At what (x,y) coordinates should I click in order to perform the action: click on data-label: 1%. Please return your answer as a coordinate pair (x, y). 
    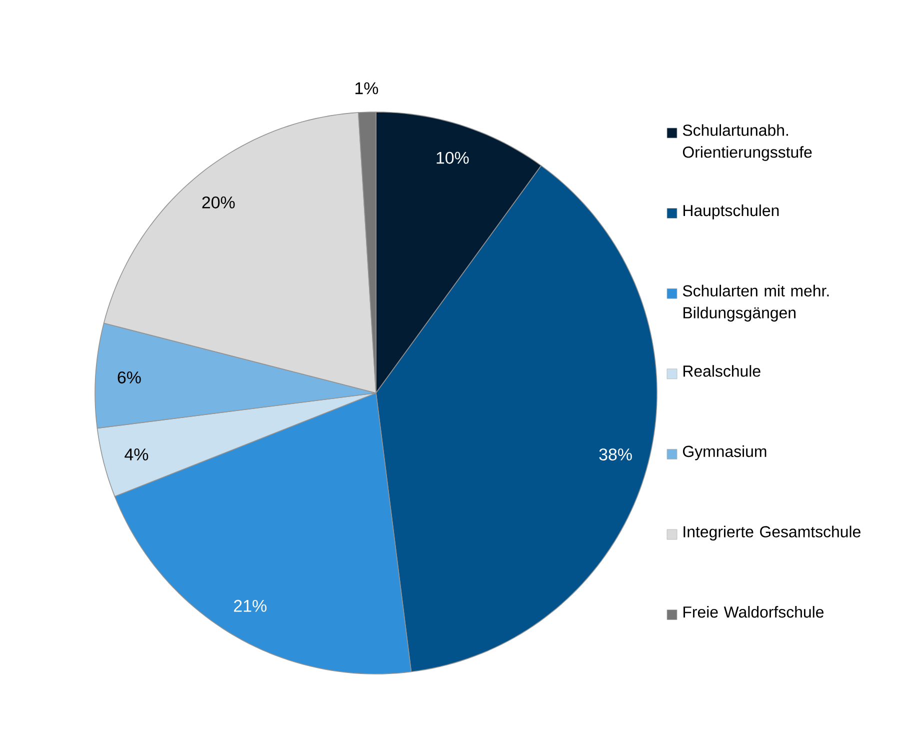
    Looking at the image, I should click on (366, 88).